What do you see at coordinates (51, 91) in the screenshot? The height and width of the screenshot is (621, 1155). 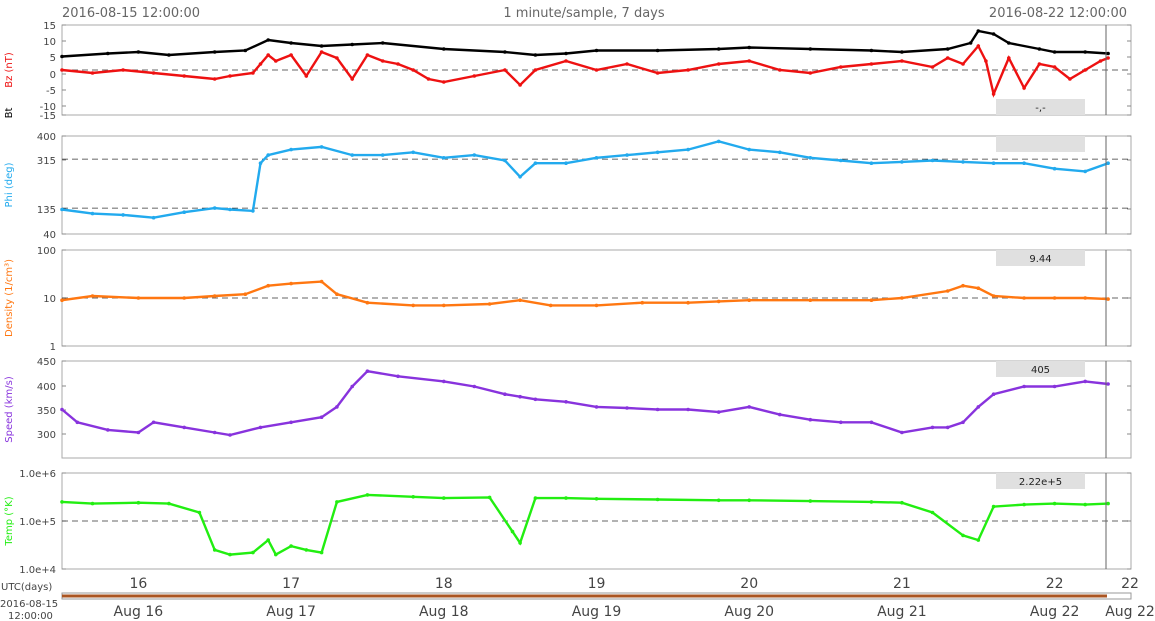 I see `y-tick-label: -5` at bounding box center [51, 91].